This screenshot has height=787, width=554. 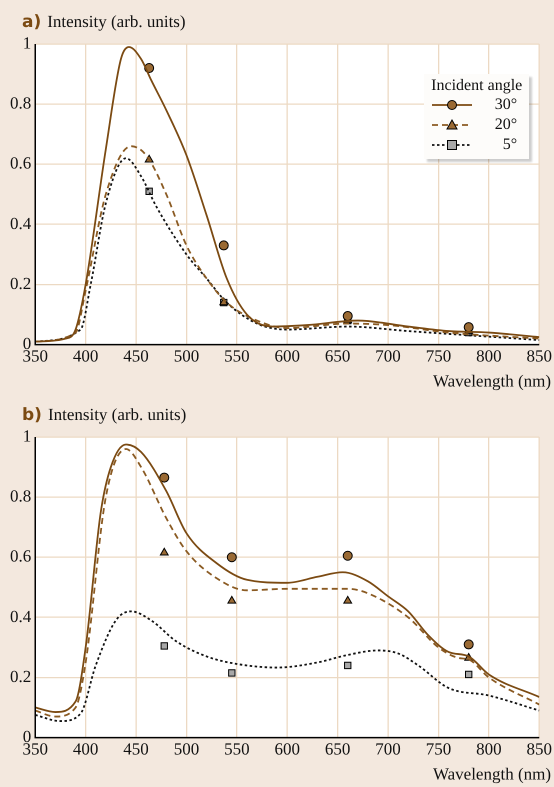 What do you see at coordinates (287, 666) in the screenshot?
I see `line-series` at bounding box center [287, 666].